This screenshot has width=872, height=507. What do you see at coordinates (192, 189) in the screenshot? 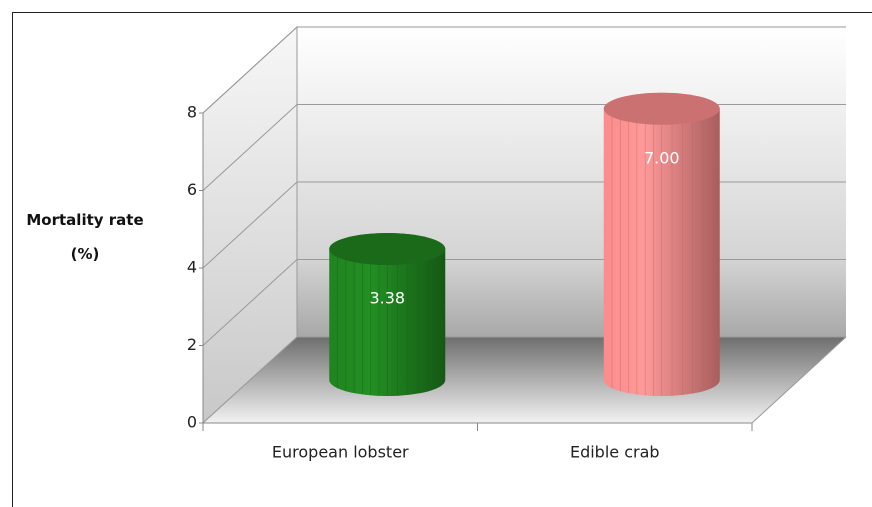
I see `y-tick-label: 6` at bounding box center [192, 189].